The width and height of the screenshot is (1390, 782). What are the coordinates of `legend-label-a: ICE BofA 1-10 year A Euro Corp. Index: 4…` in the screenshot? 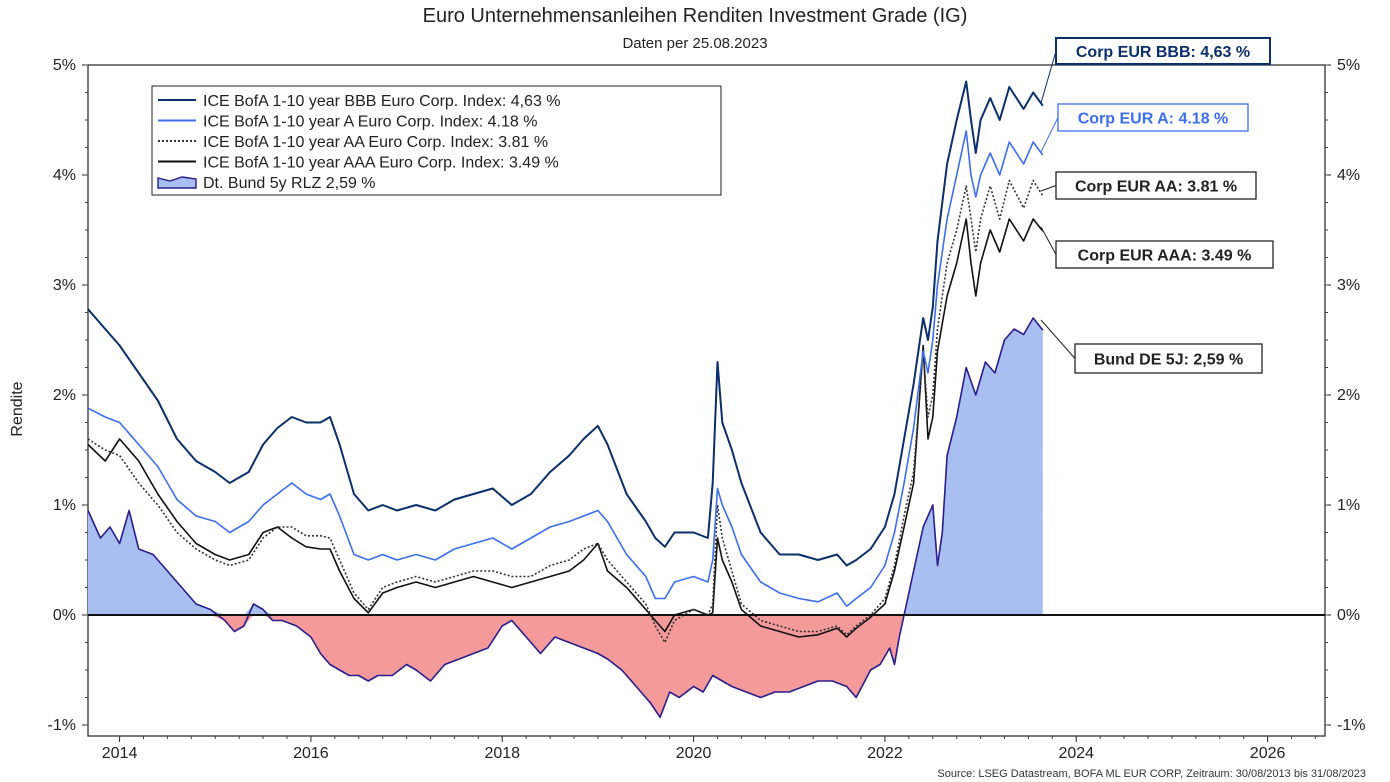 It's located at (370, 122).